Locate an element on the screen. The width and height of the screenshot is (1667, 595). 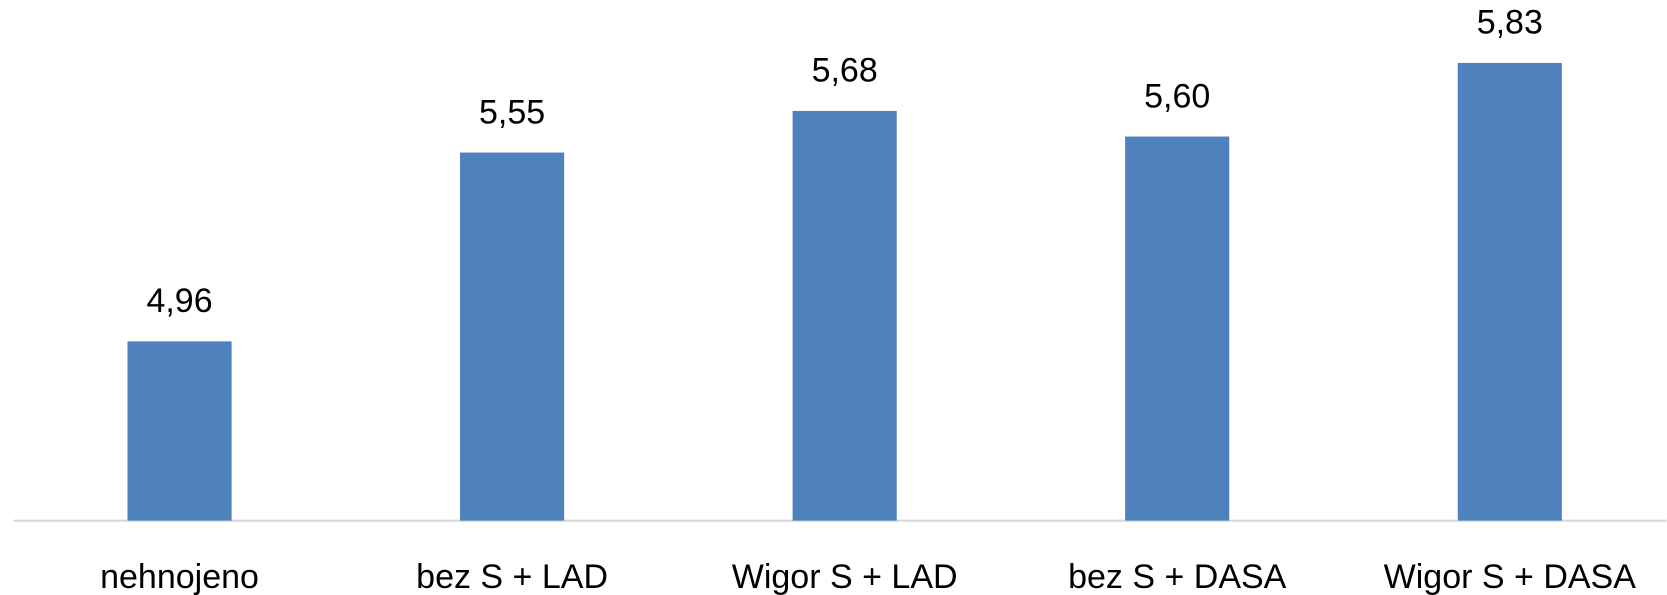
value-label: 5,55 is located at coordinates (512, 112).